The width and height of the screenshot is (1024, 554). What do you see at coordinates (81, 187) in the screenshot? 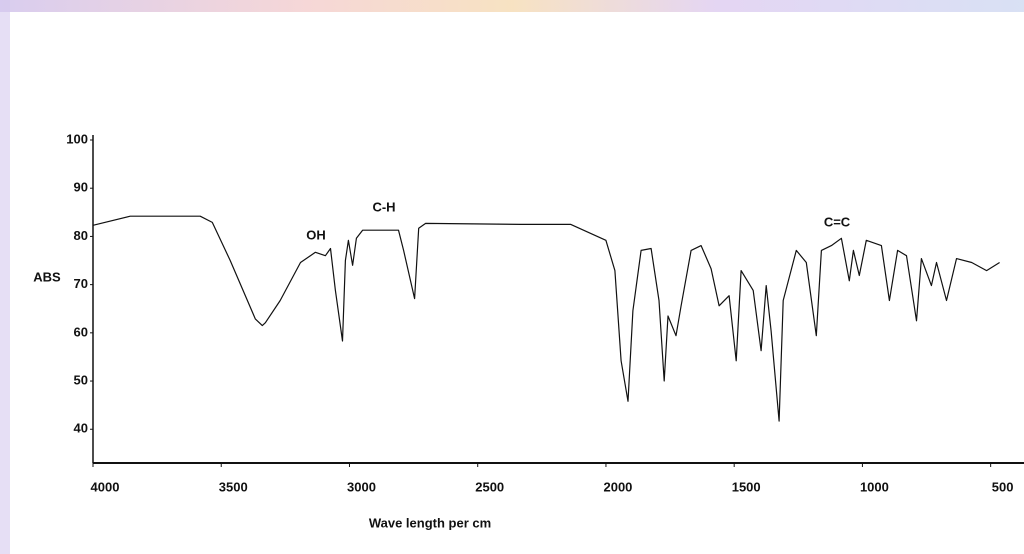
I see `y-tick-label: 90` at bounding box center [81, 187].